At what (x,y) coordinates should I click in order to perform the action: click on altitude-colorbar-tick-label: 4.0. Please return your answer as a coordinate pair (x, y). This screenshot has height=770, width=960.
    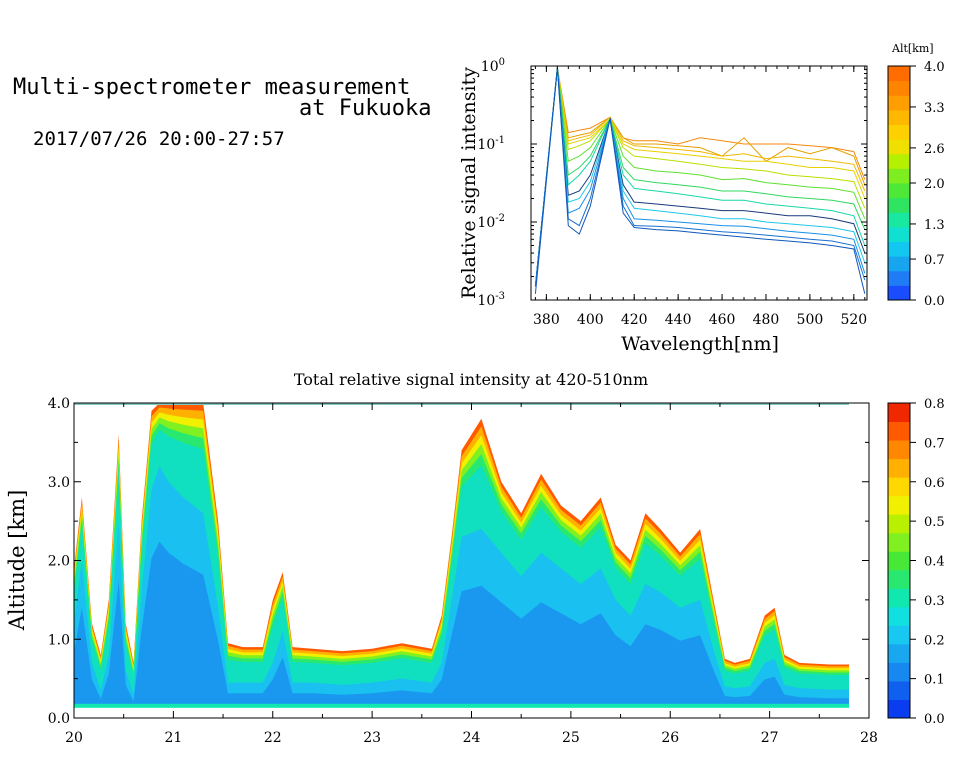
    Looking at the image, I should click on (934, 67).